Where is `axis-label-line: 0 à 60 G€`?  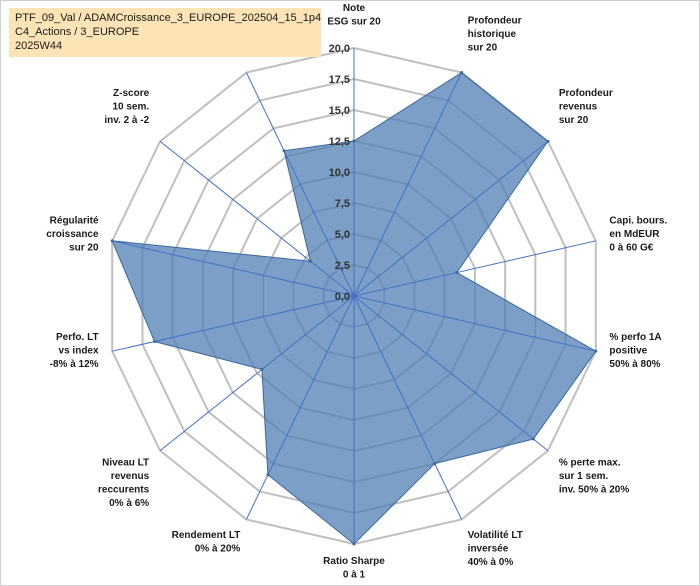 axis-label-line: 0 à 60 G€ is located at coordinates (631, 247).